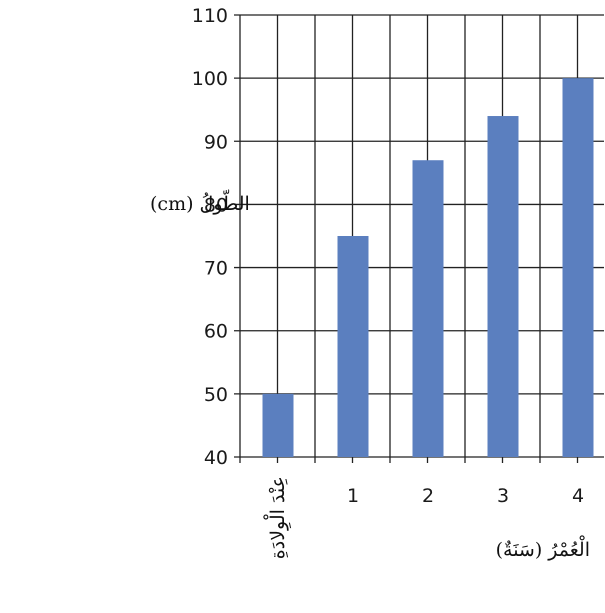  I want to click on x-tick-label: 1, so click(353, 496).